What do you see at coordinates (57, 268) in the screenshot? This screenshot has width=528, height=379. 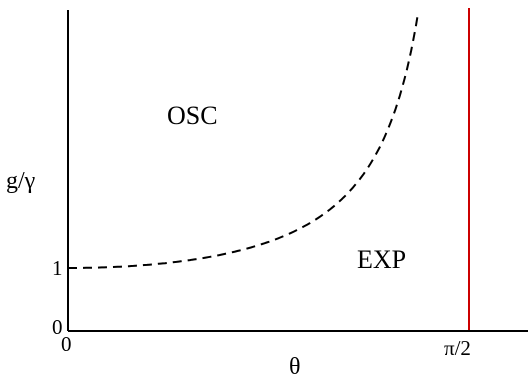 I see `y-tick-one: 1` at bounding box center [57, 268].